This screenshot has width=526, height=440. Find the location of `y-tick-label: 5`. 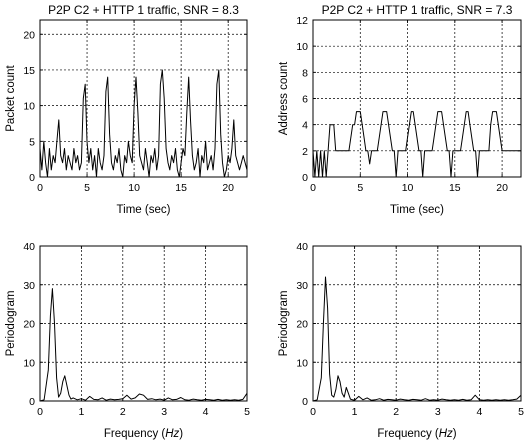

y-tick-label: 5 is located at coordinates (32, 142).